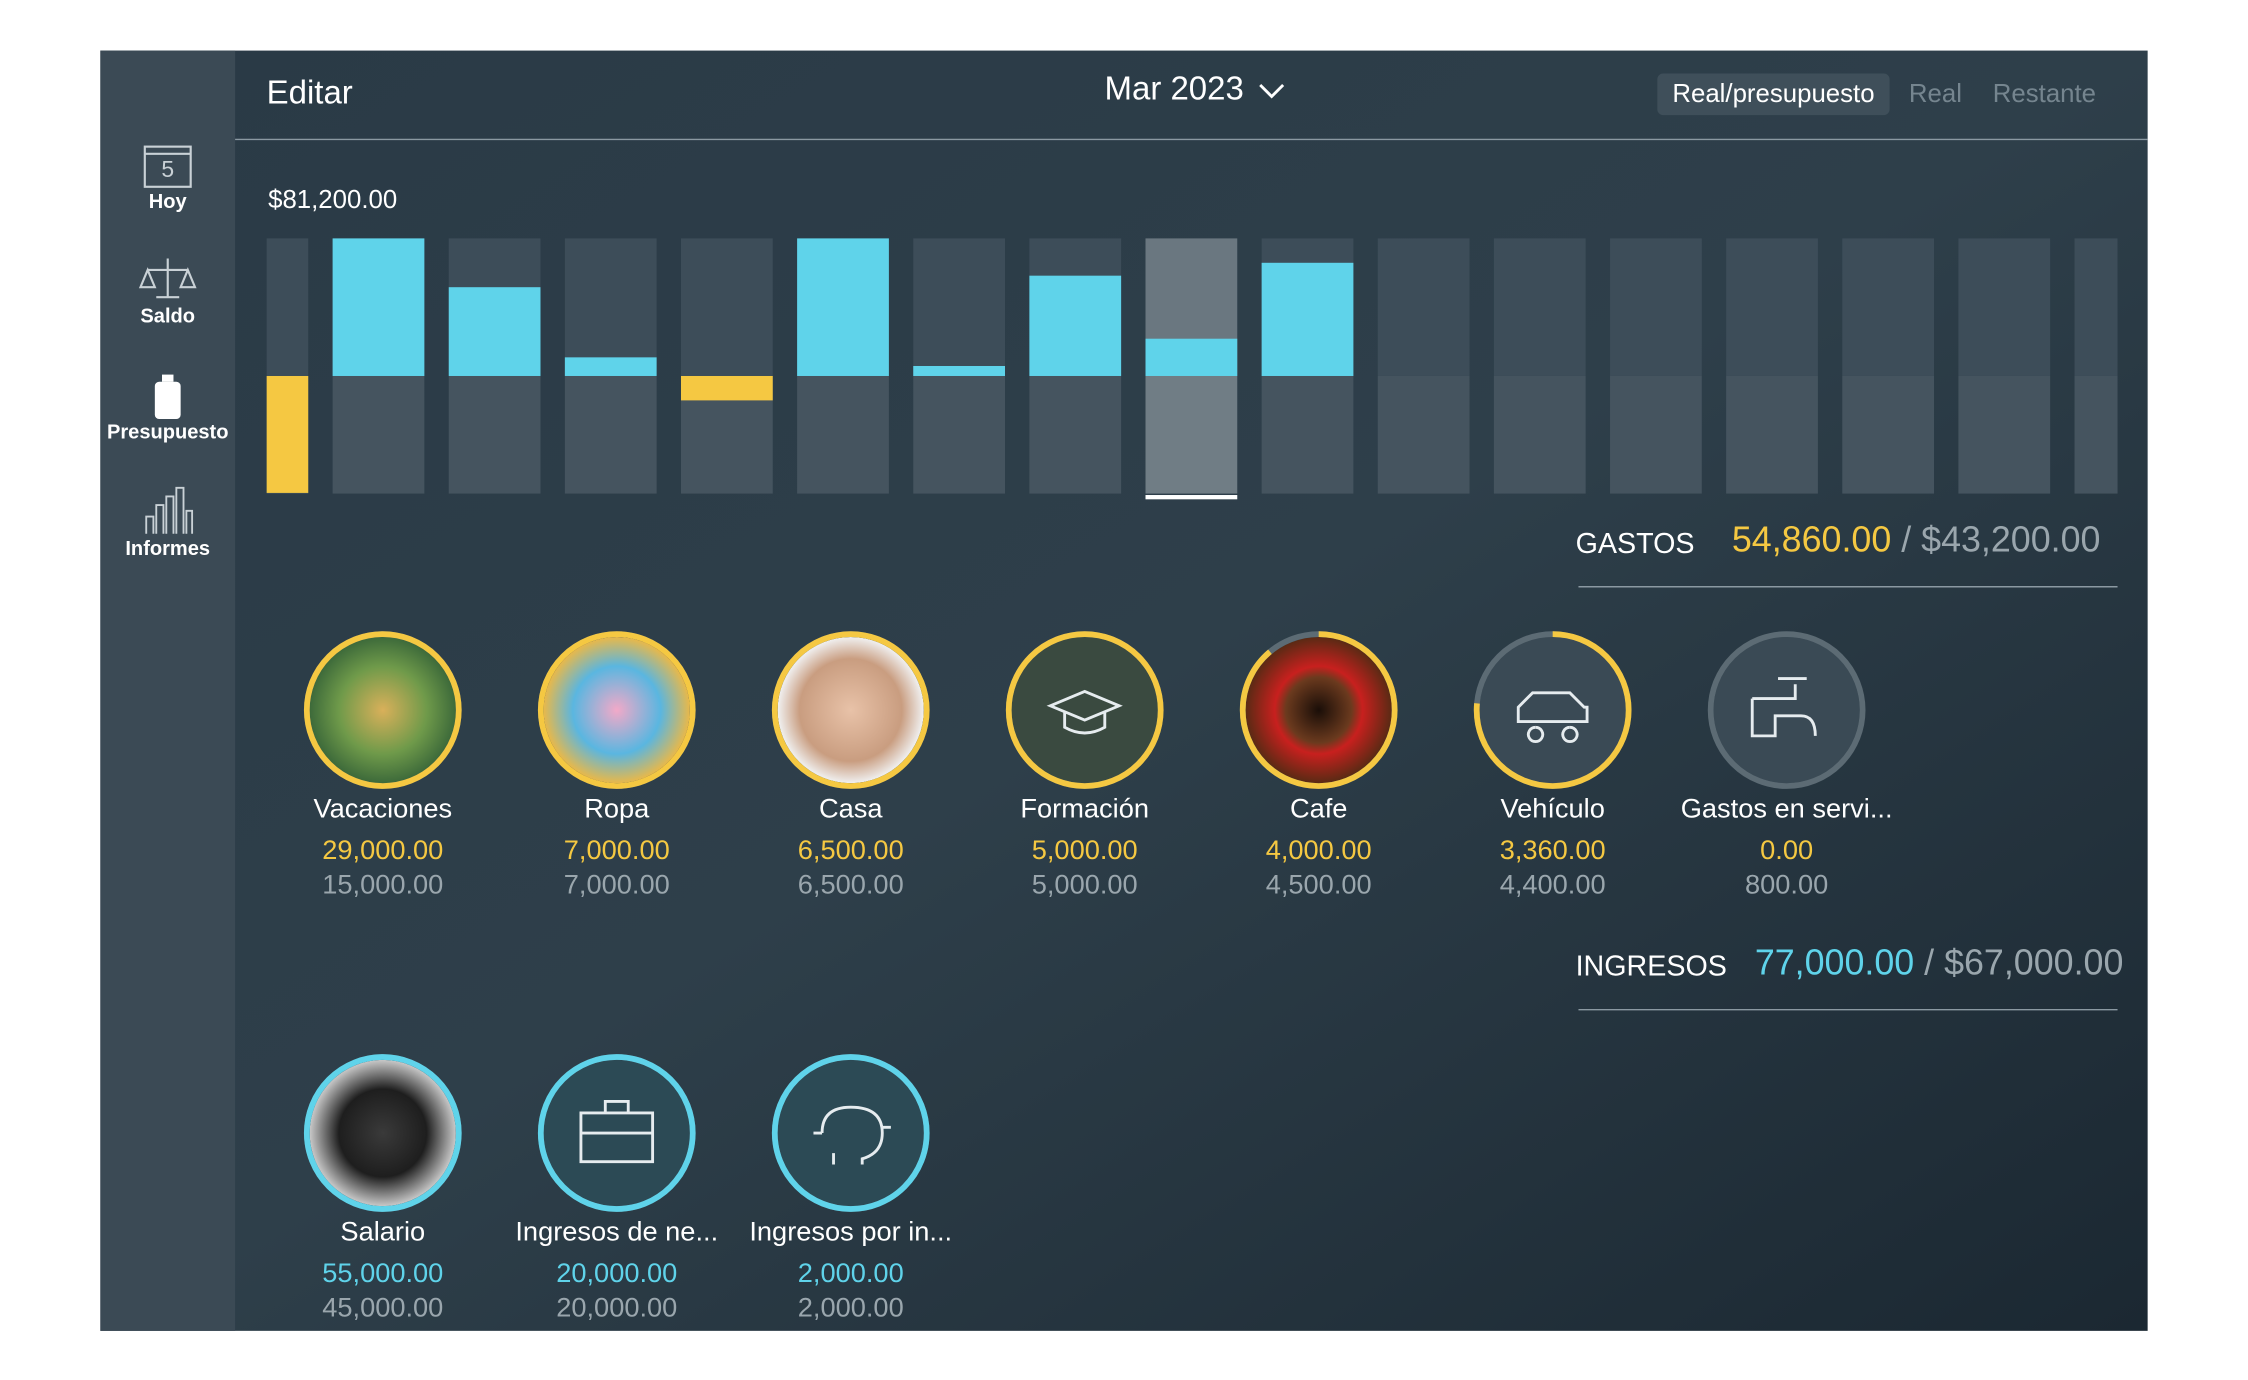  I want to click on category-budget: 800.00, so click(1786, 884).